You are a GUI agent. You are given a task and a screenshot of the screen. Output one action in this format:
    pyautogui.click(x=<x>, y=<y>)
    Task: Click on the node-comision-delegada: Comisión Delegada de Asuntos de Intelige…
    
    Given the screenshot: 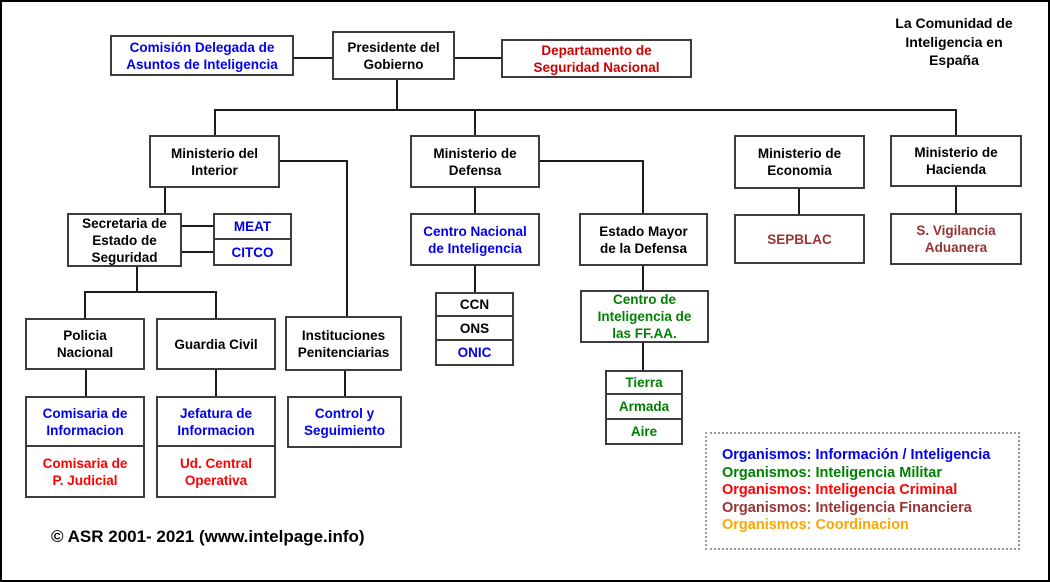 What is the action you would take?
    pyautogui.click(x=202, y=55)
    